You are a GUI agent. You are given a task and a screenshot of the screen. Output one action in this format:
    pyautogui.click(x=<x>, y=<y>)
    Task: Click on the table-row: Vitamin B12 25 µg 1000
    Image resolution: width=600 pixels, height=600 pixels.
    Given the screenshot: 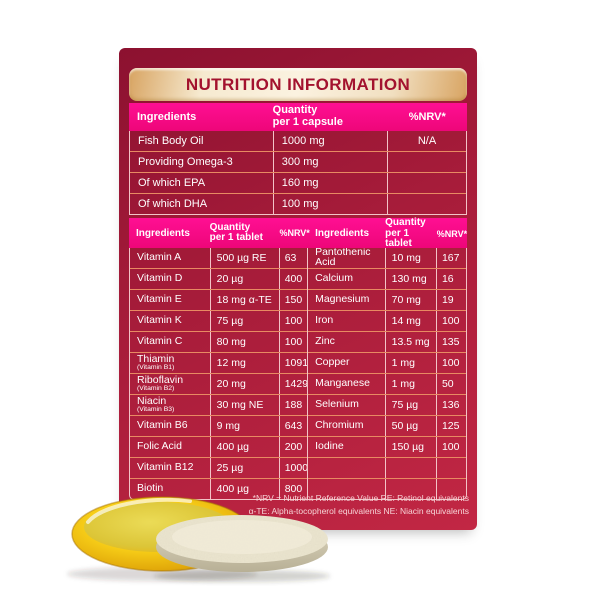 What is the action you would take?
    pyautogui.click(x=219, y=467)
    